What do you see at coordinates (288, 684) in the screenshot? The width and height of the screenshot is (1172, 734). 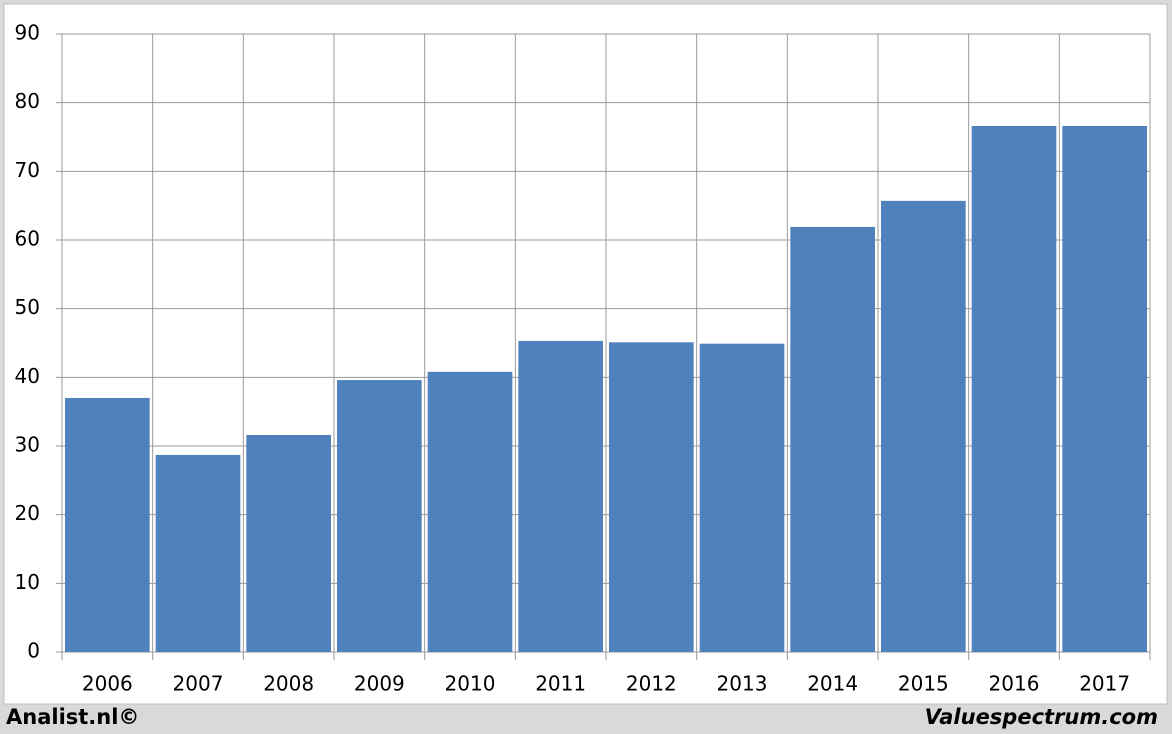 I see `x-tick-label: 2008` at bounding box center [288, 684].